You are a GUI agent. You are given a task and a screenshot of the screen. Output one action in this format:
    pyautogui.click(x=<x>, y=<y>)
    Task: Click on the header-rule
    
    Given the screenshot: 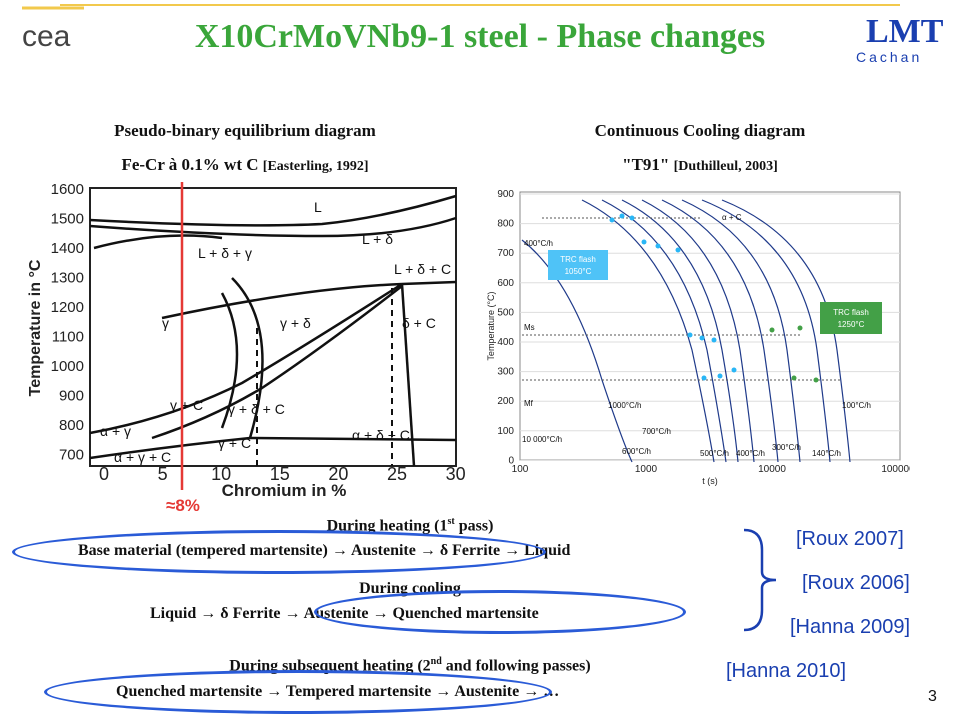 What is the action you would take?
    pyautogui.click(x=480, y=5)
    